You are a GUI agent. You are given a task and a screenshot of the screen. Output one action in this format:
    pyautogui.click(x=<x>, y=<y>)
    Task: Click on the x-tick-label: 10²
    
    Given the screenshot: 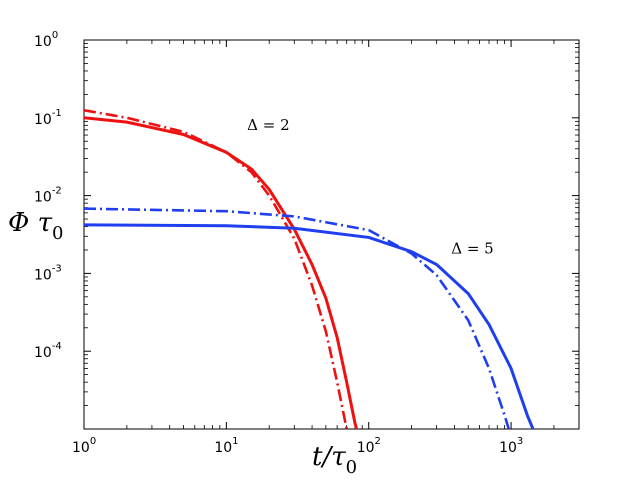 What is the action you would take?
    pyautogui.click(x=369, y=446)
    